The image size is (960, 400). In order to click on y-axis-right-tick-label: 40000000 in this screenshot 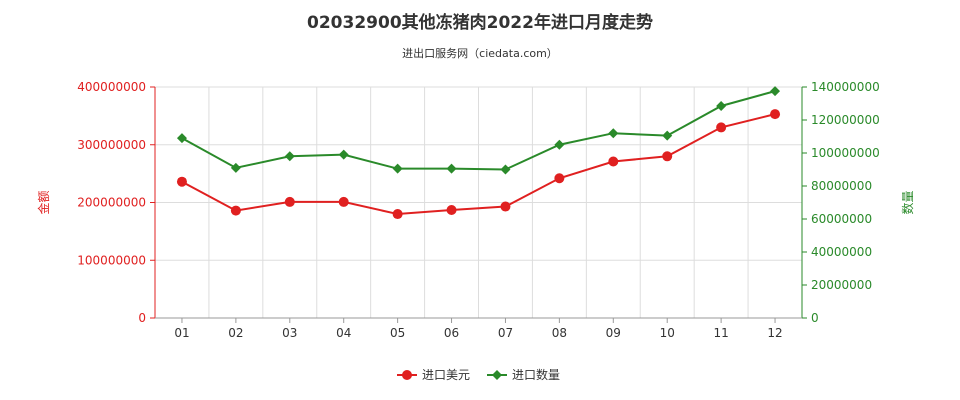, I will do `click(841, 252)`.